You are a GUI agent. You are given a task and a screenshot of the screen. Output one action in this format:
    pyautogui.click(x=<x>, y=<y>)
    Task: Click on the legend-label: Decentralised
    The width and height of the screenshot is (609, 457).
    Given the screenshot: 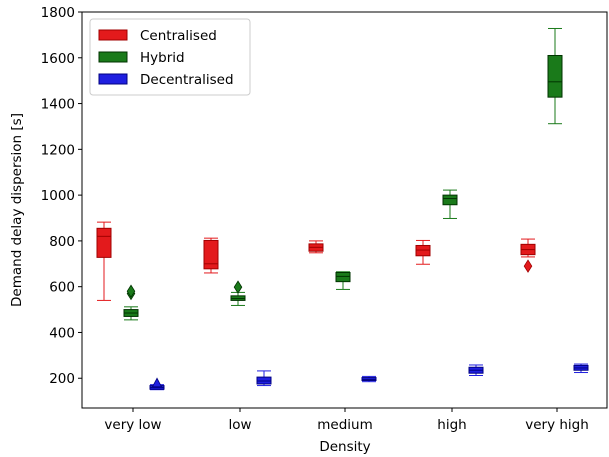 What is the action you would take?
    pyautogui.click(x=187, y=80)
    